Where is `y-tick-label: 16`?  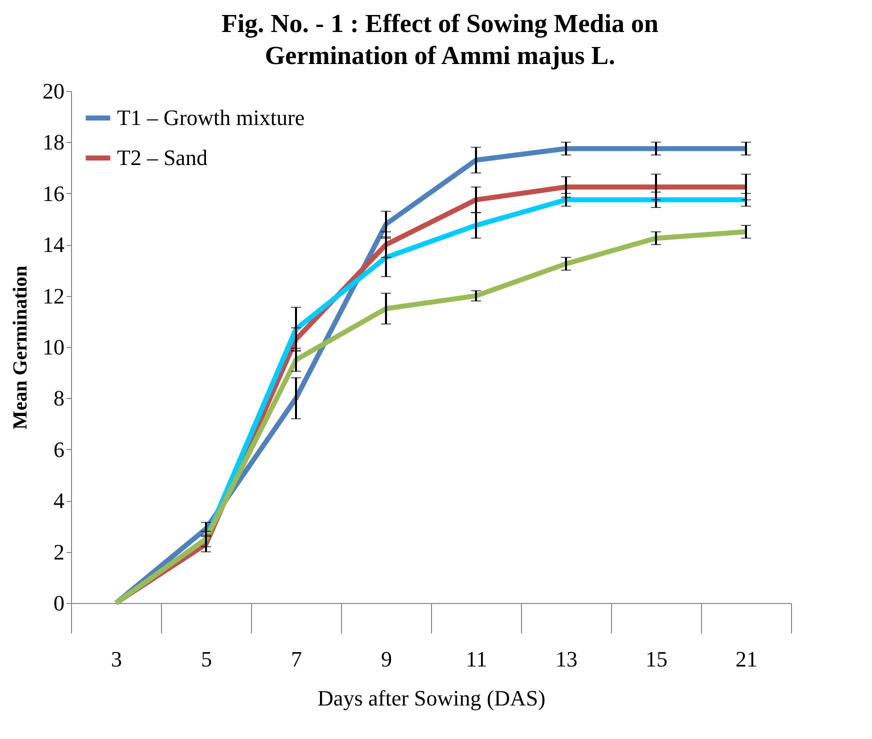 y-tick-label: 16 is located at coordinates (53, 193).